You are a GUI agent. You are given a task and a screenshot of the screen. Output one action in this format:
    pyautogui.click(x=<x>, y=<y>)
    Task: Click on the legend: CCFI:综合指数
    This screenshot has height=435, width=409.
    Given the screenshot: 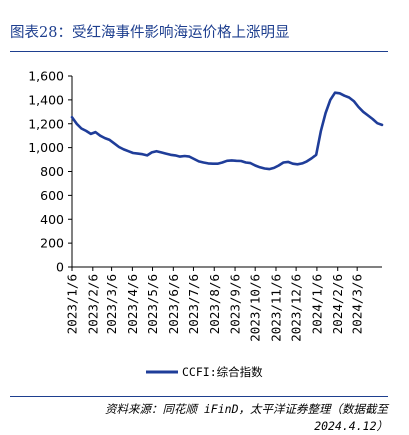 What is the action you would take?
    pyautogui.click(x=204, y=372)
    